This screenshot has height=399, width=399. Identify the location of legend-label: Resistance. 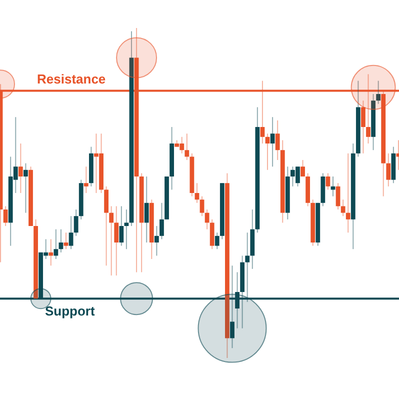
(71, 79).